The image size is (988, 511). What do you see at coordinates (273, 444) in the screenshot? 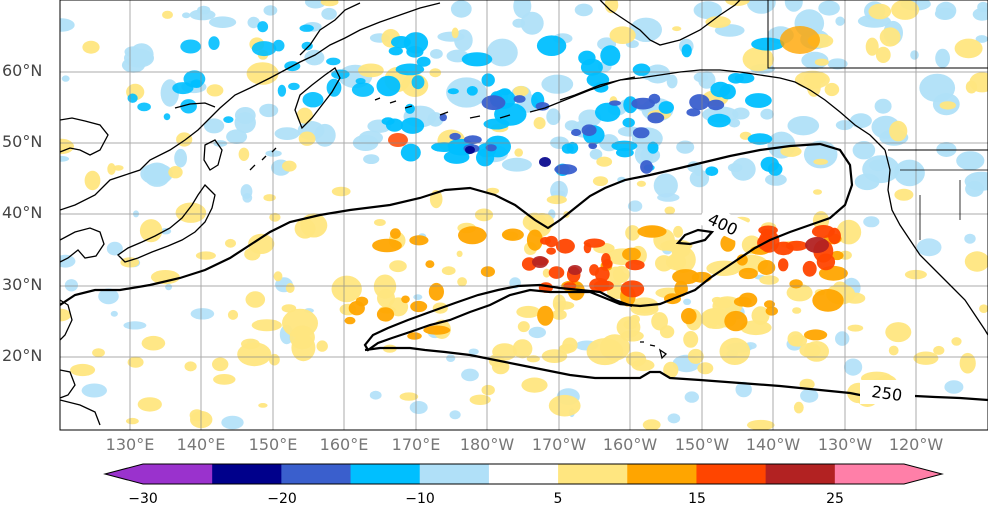
I see `lon-label-150e: 150°E` at bounding box center [273, 444].